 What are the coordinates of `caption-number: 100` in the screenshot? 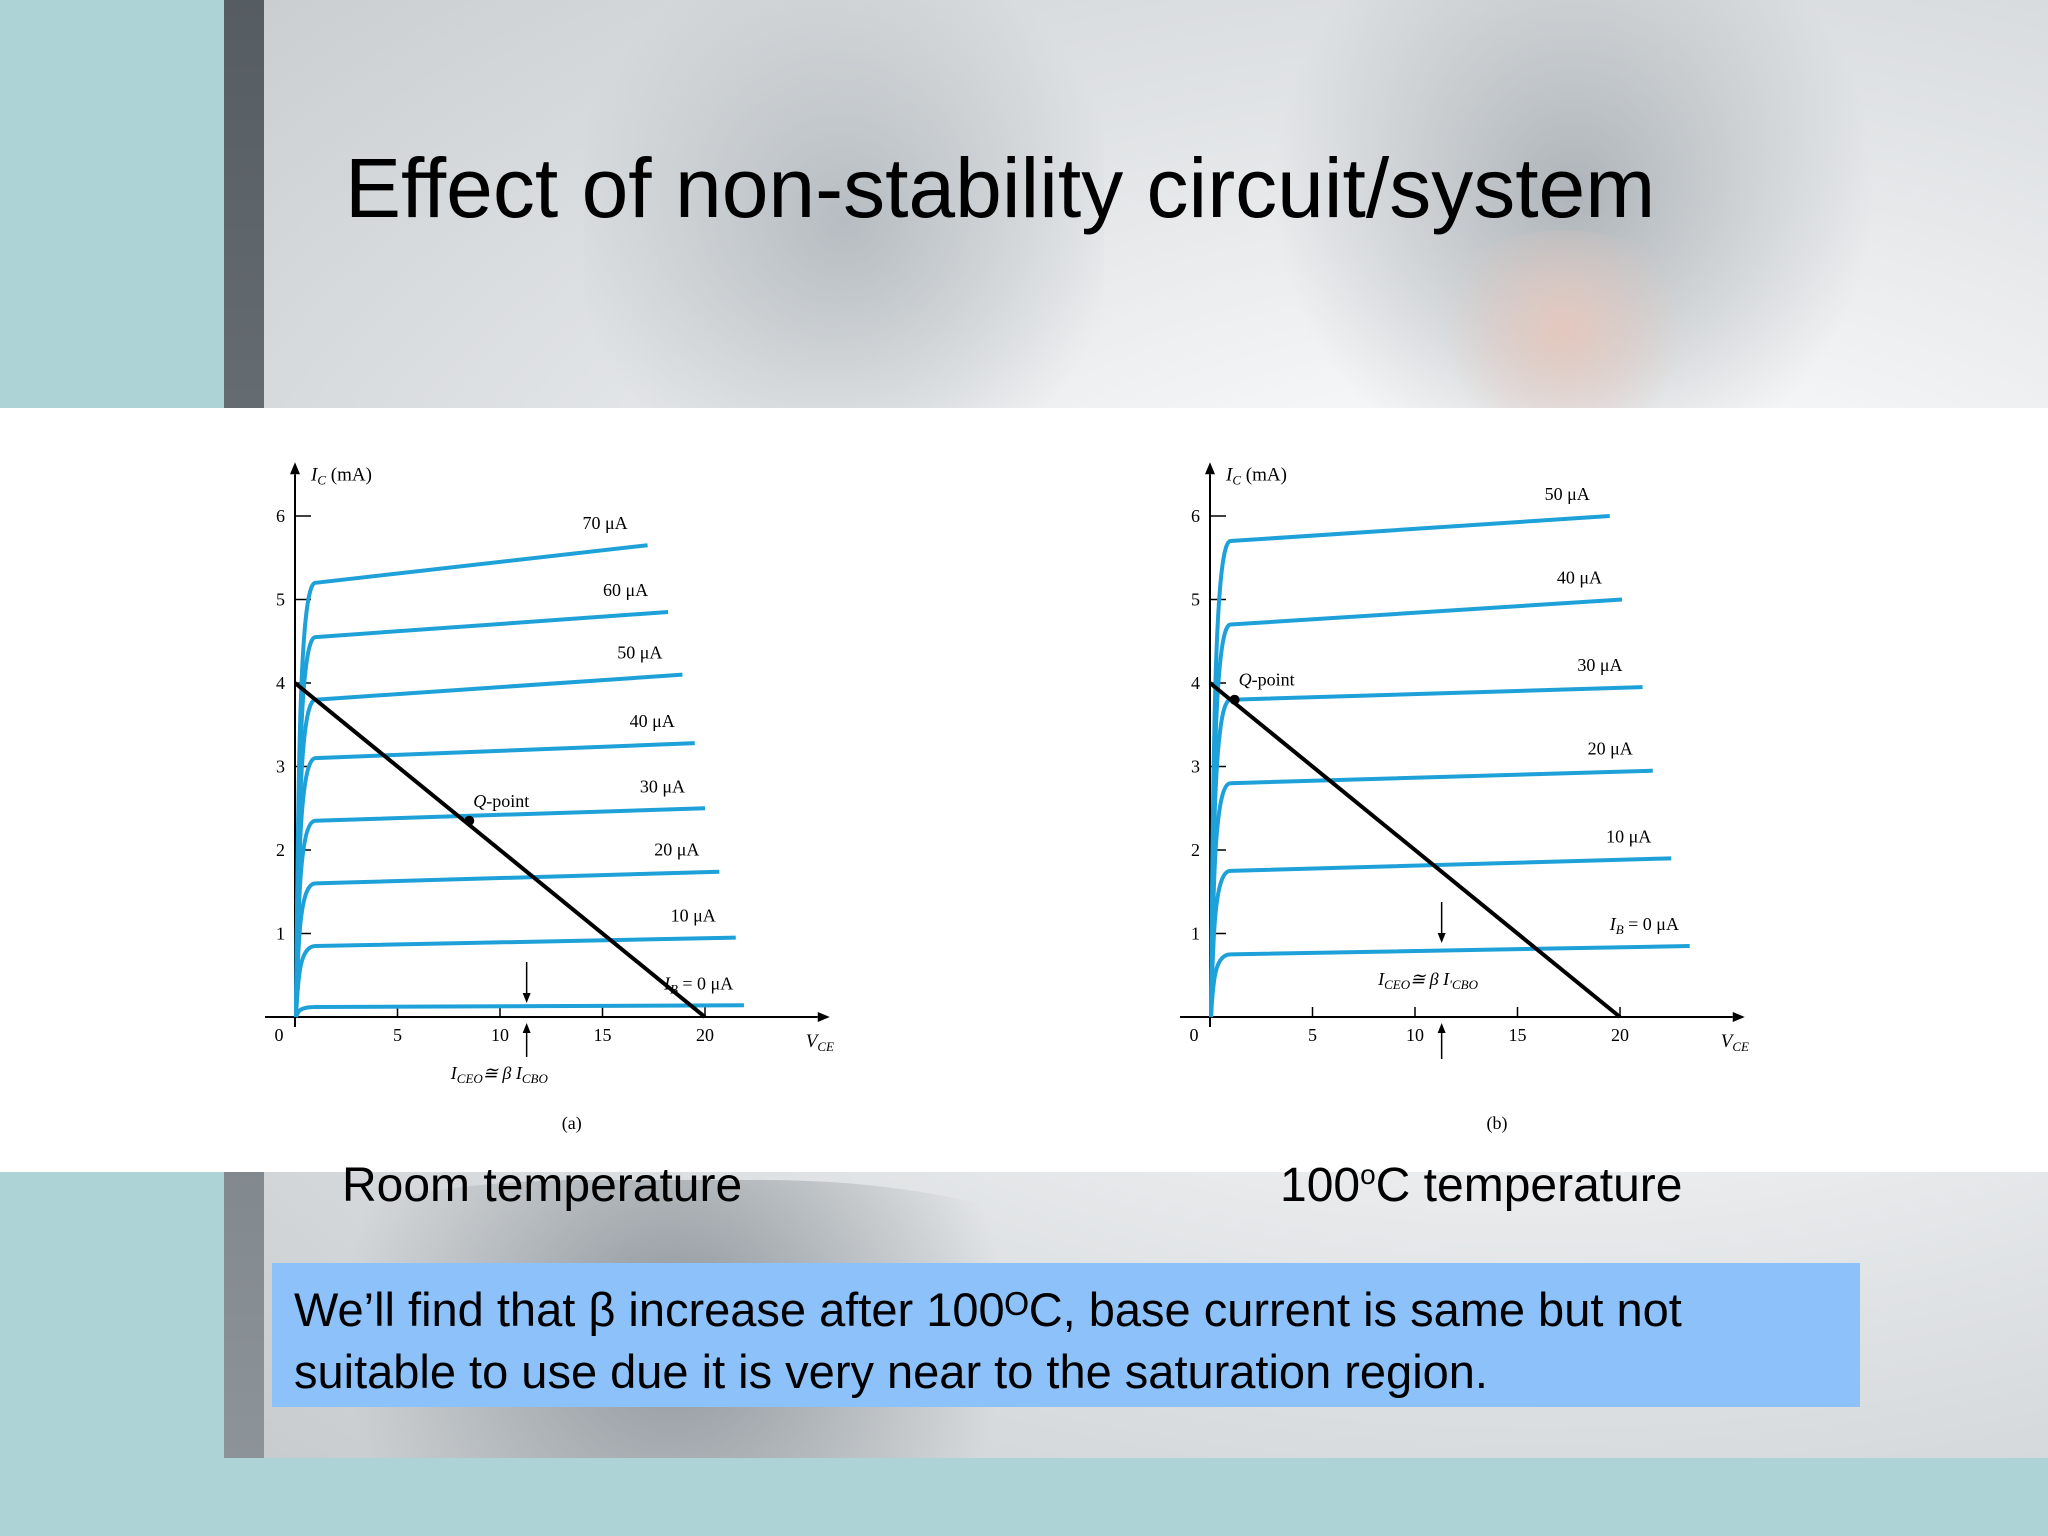 It's located at (1320, 1185).